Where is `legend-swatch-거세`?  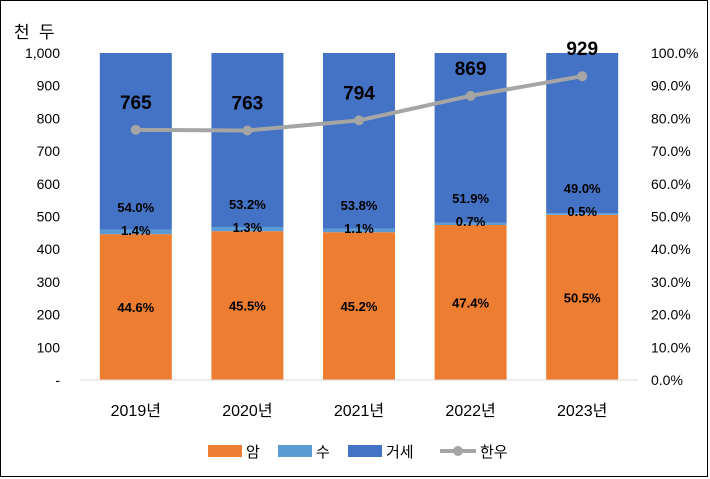
legend-swatch-거세 is located at coordinates (365, 451).